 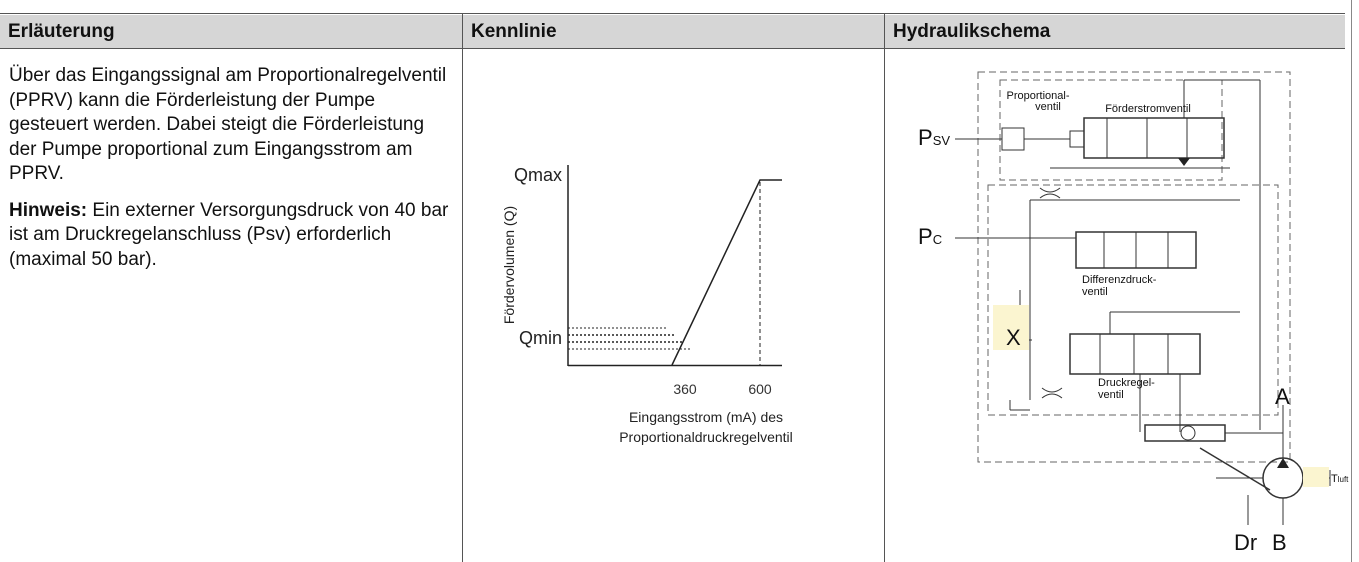 What do you see at coordinates (1334, 479) in the screenshot?
I see `port-letter: T` at bounding box center [1334, 479].